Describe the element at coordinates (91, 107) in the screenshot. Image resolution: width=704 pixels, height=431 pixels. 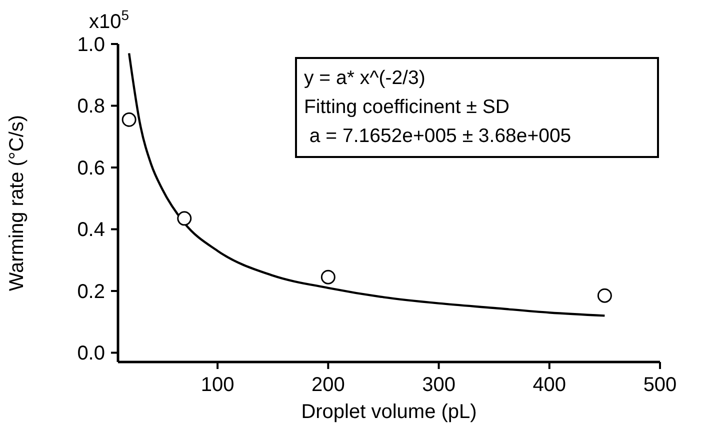
I see `y-tick-label: 0.8` at that location.